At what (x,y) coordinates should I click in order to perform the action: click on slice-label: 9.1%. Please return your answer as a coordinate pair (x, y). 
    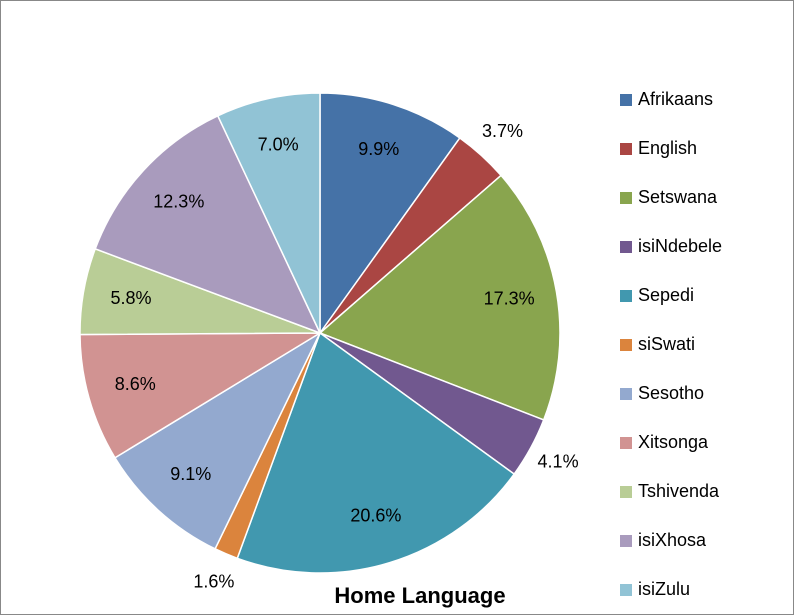
    Looking at the image, I should click on (190, 474).